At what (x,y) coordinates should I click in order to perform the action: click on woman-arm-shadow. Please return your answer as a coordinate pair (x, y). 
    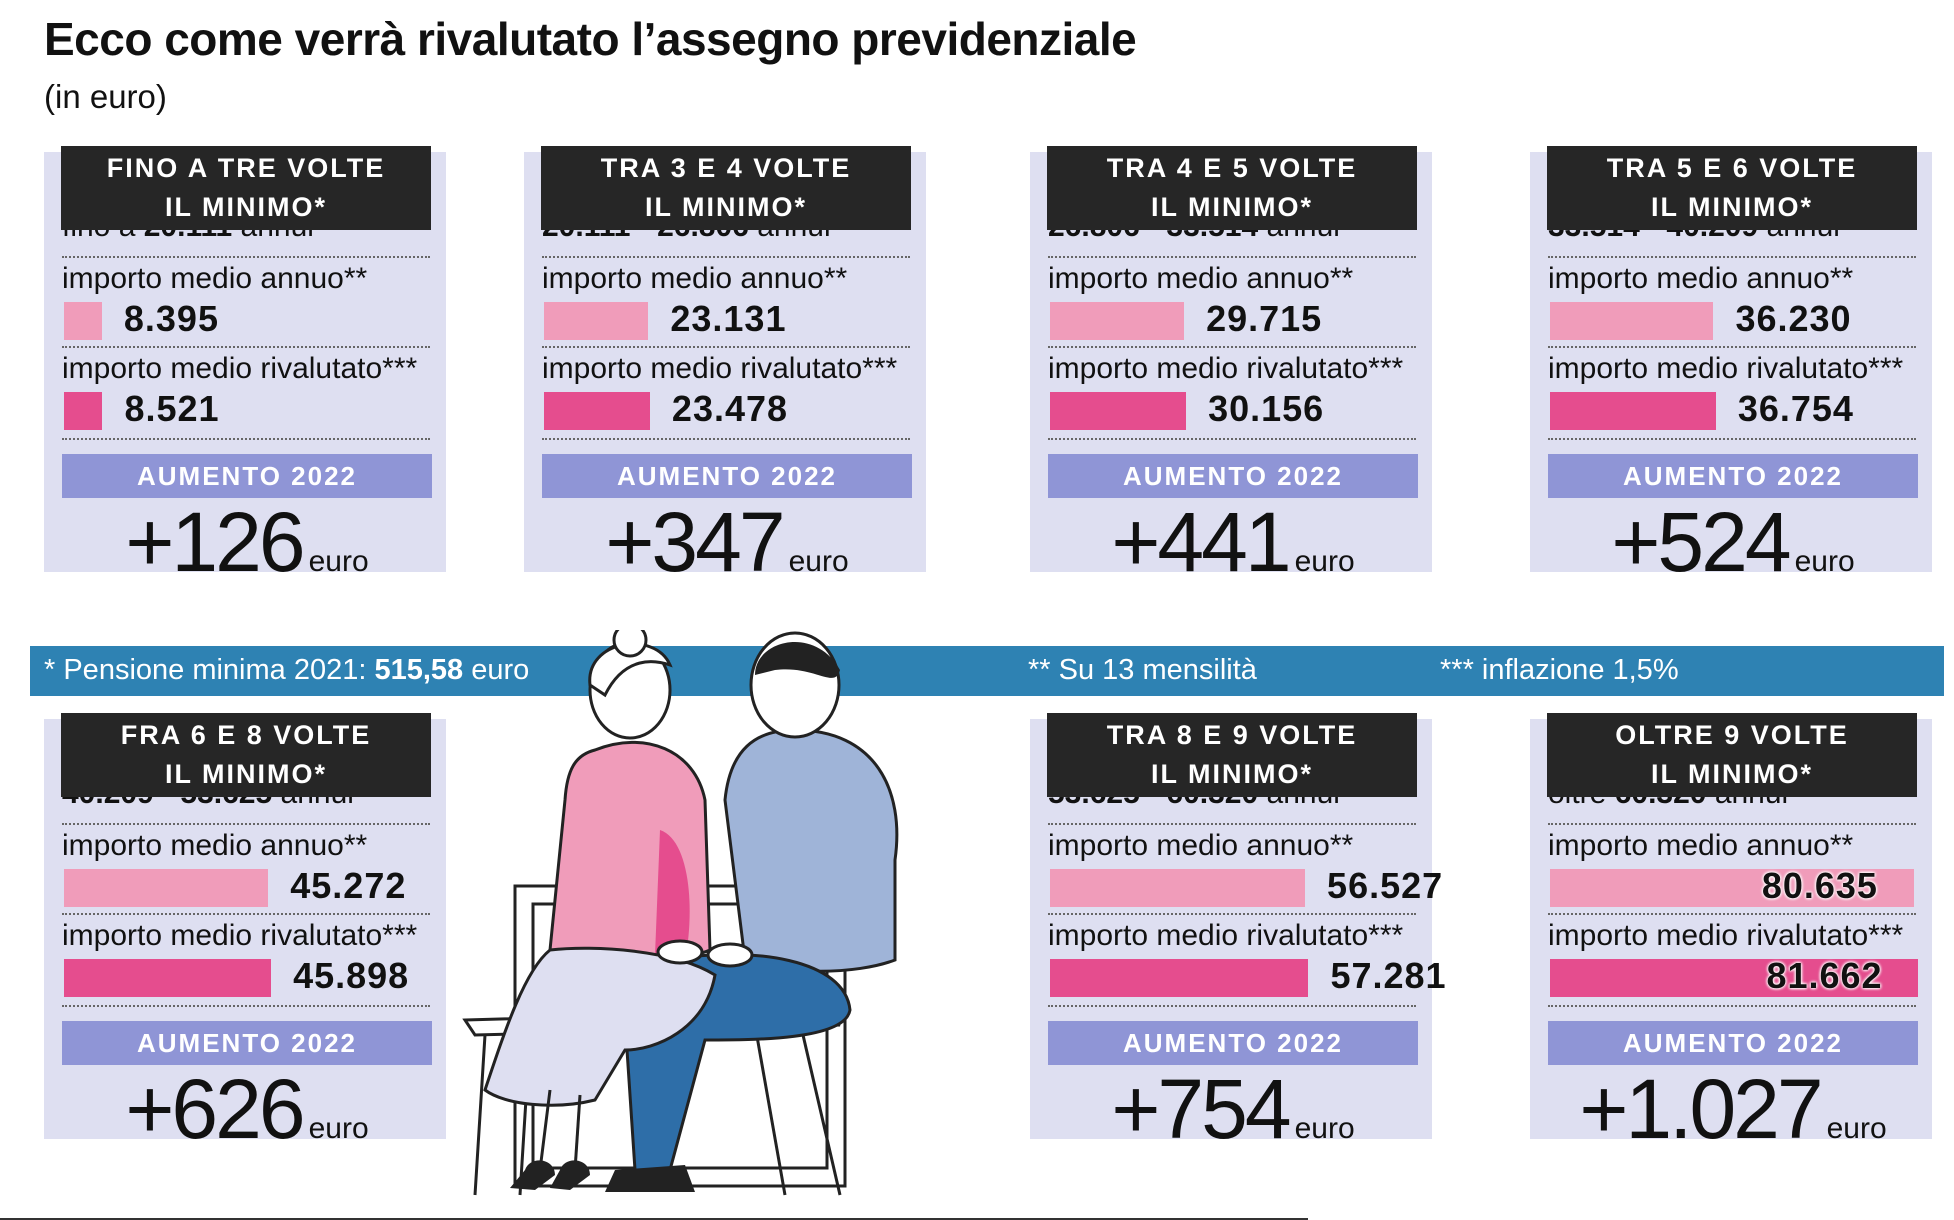
    Looking at the image, I should click on (672, 895).